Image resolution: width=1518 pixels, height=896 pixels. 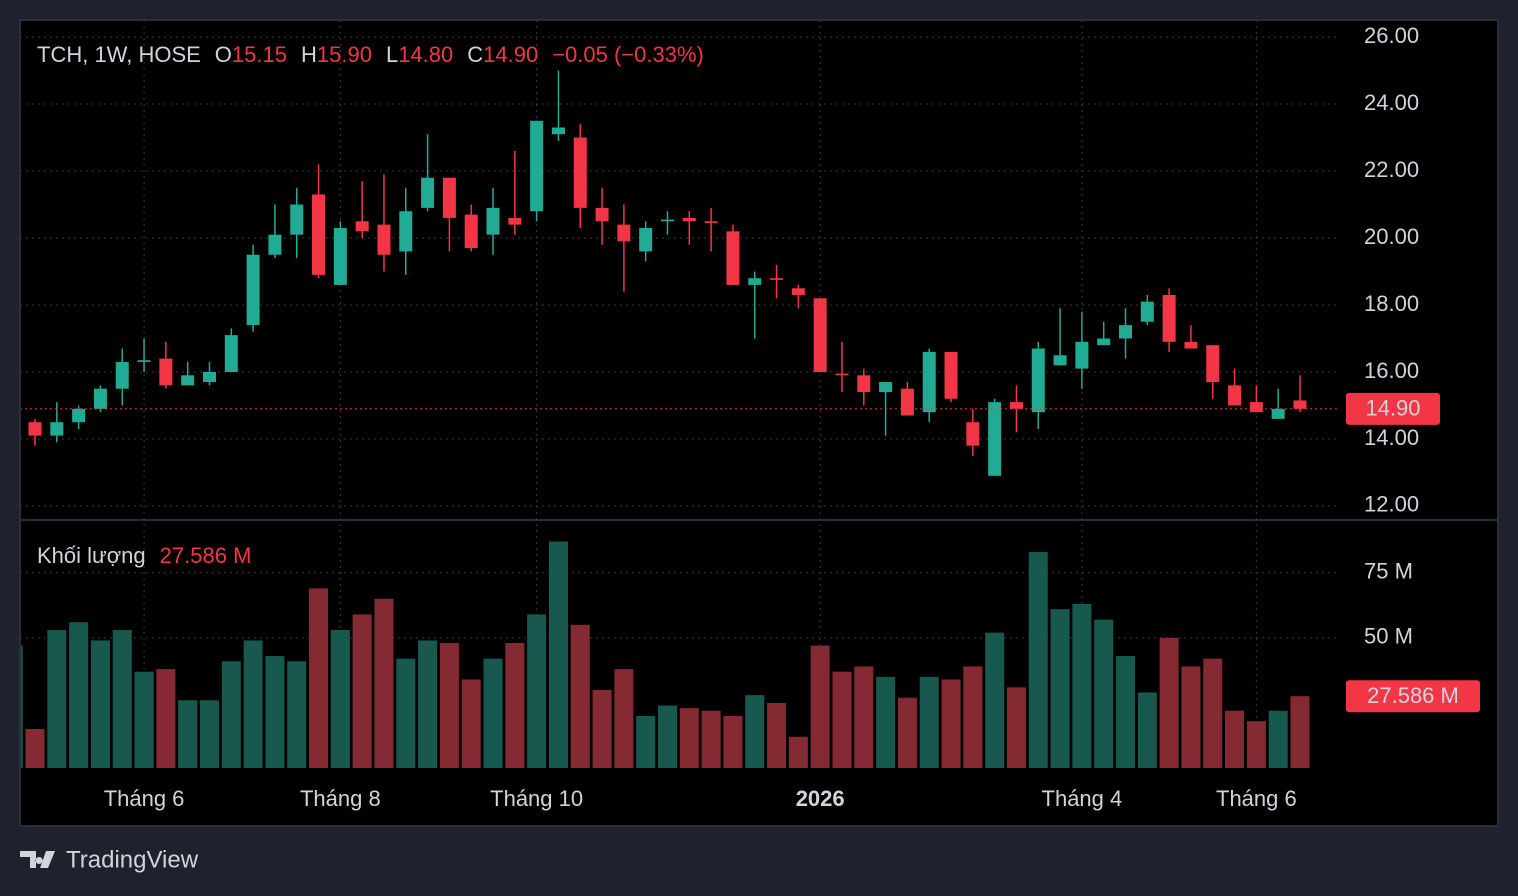 I want to click on y-tick-label: 26.00, so click(x=1391, y=35).